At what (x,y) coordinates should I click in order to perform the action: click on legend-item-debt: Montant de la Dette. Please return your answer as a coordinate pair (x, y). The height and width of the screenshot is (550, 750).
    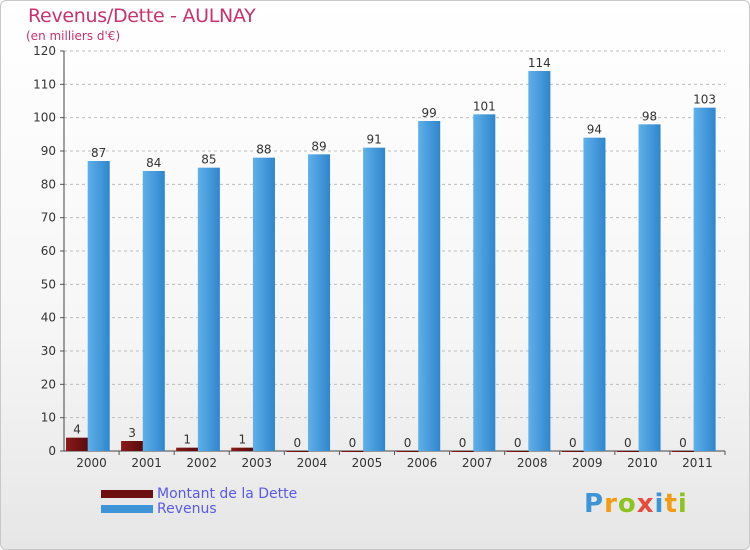
    Looking at the image, I should click on (199, 494).